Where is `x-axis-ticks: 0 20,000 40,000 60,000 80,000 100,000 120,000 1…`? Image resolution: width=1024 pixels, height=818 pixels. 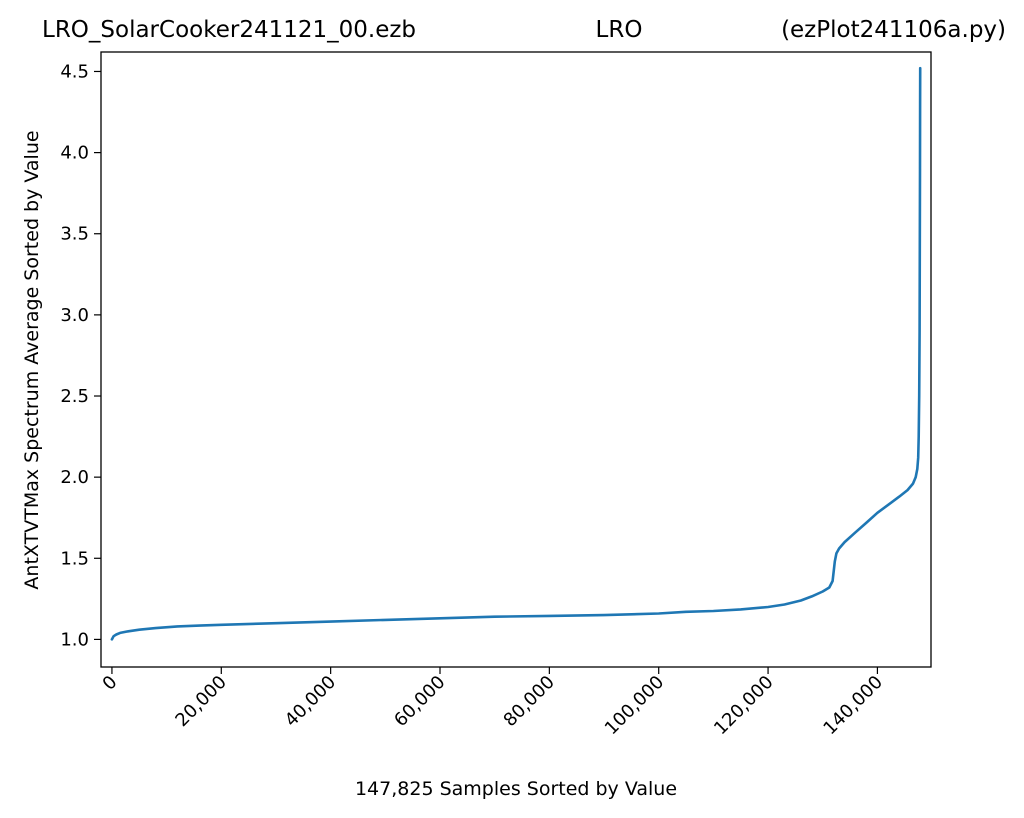
x-axis-ticks: 0 20,000 40,000 60,000 80,000 100,000 120,000 1… is located at coordinates (493, 703).